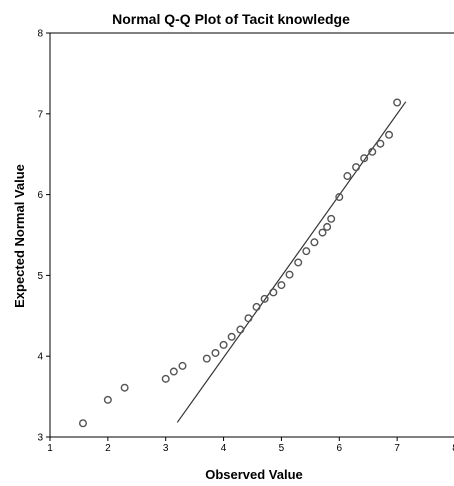 The height and width of the screenshot is (486, 454). Describe the element at coordinates (340, 448) in the screenshot. I see `x-tick-label: 6` at that location.